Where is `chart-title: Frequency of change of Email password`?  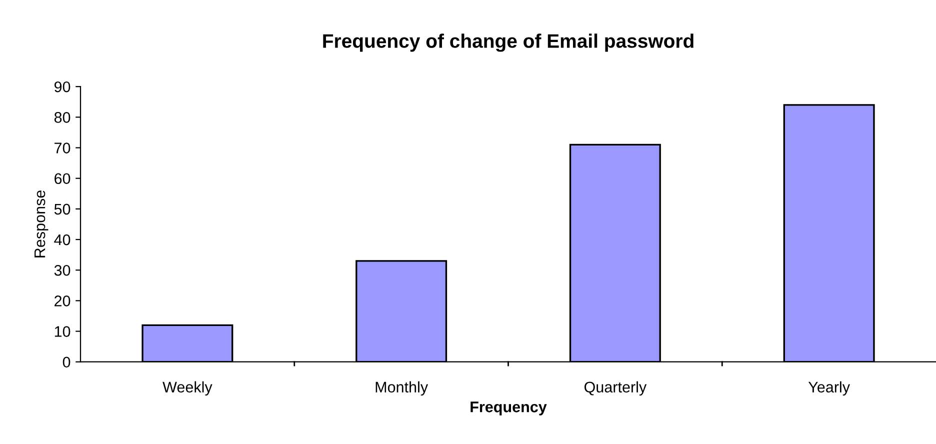
chart-title: Frequency of change of Email password is located at coordinates (508, 43).